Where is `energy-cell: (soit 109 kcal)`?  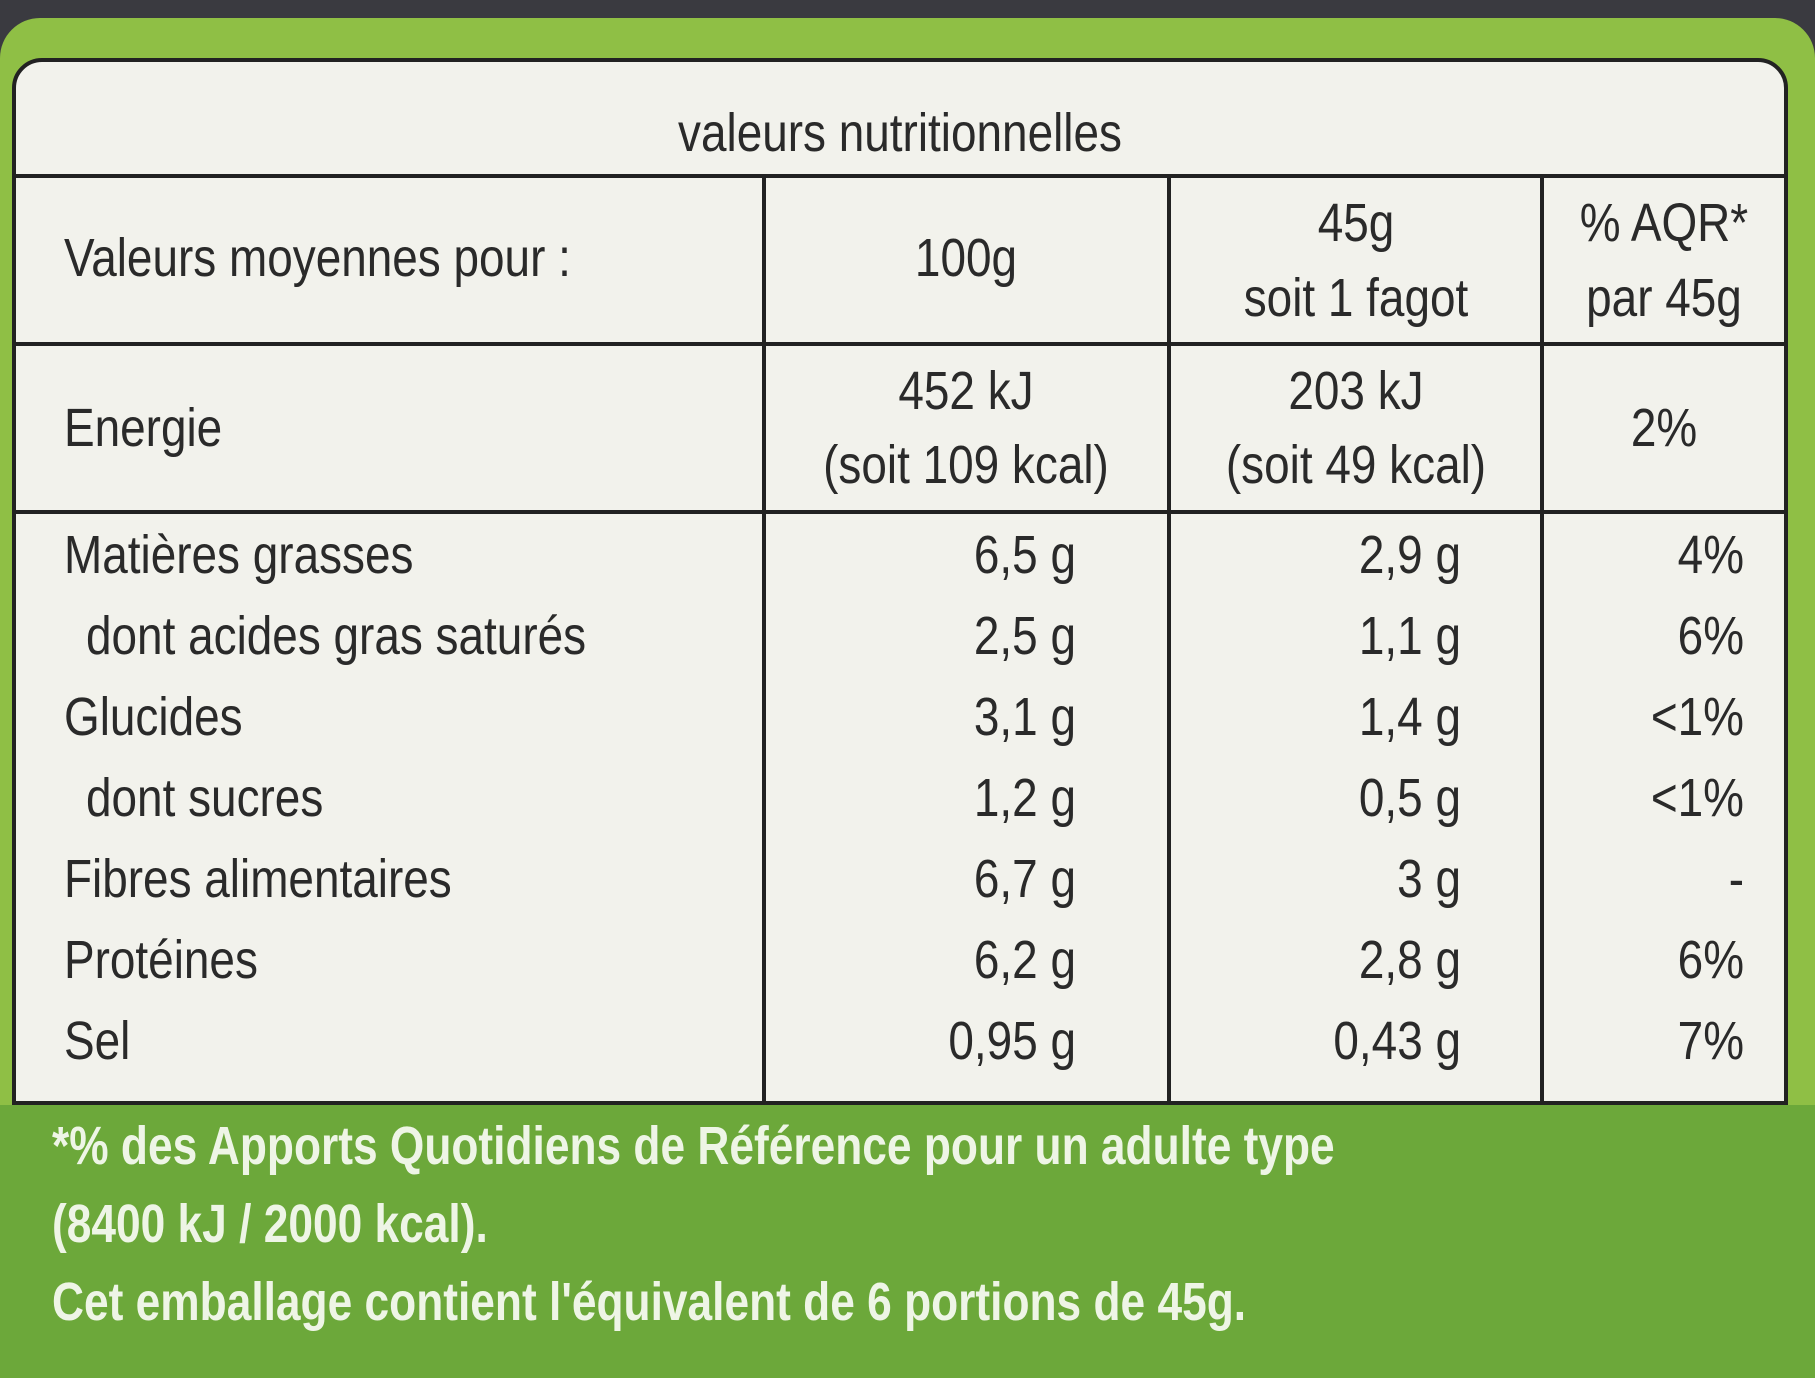 energy-cell: (soit 109 kcal) is located at coordinates (966, 465).